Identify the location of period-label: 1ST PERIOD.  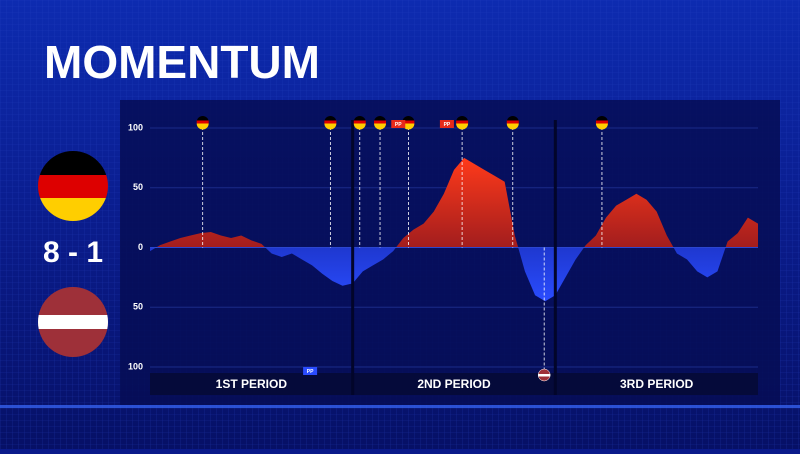
(252, 384).